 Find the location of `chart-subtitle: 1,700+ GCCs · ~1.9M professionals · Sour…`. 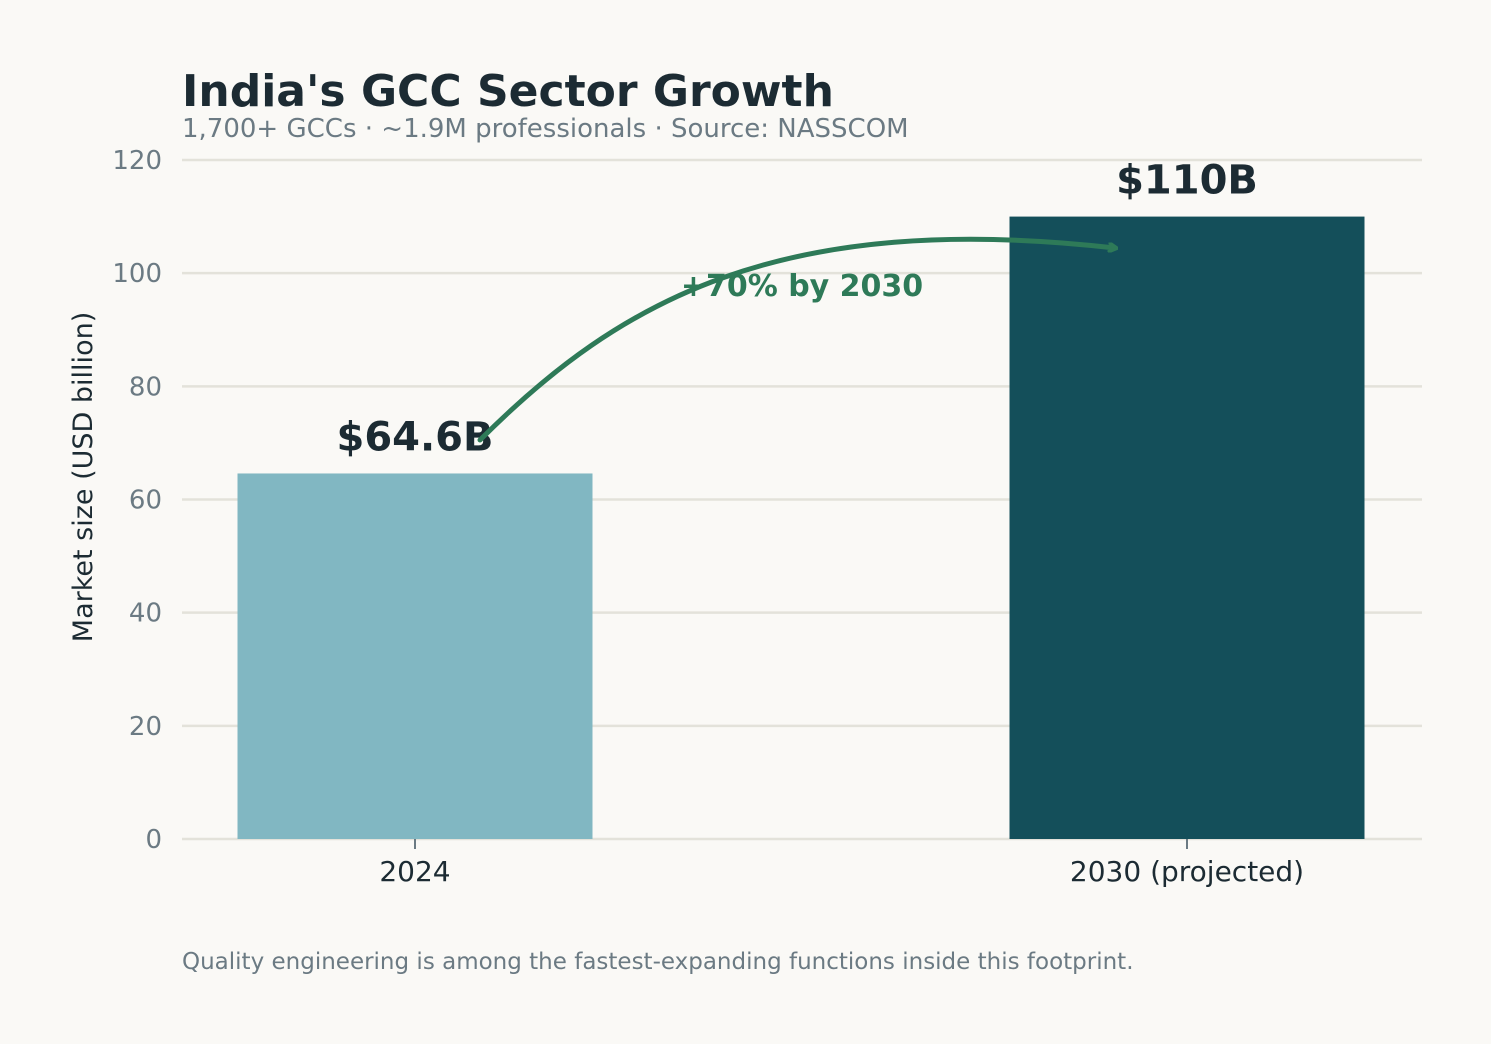

chart-subtitle: 1,700+ GCCs · ~1.9M professionals · Sour… is located at coordinates (545, 129).